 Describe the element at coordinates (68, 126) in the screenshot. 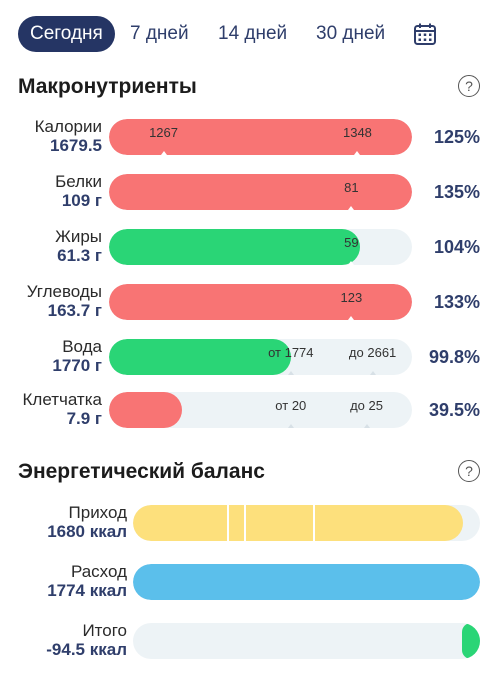

I see `macro-name: Калории` at that location.